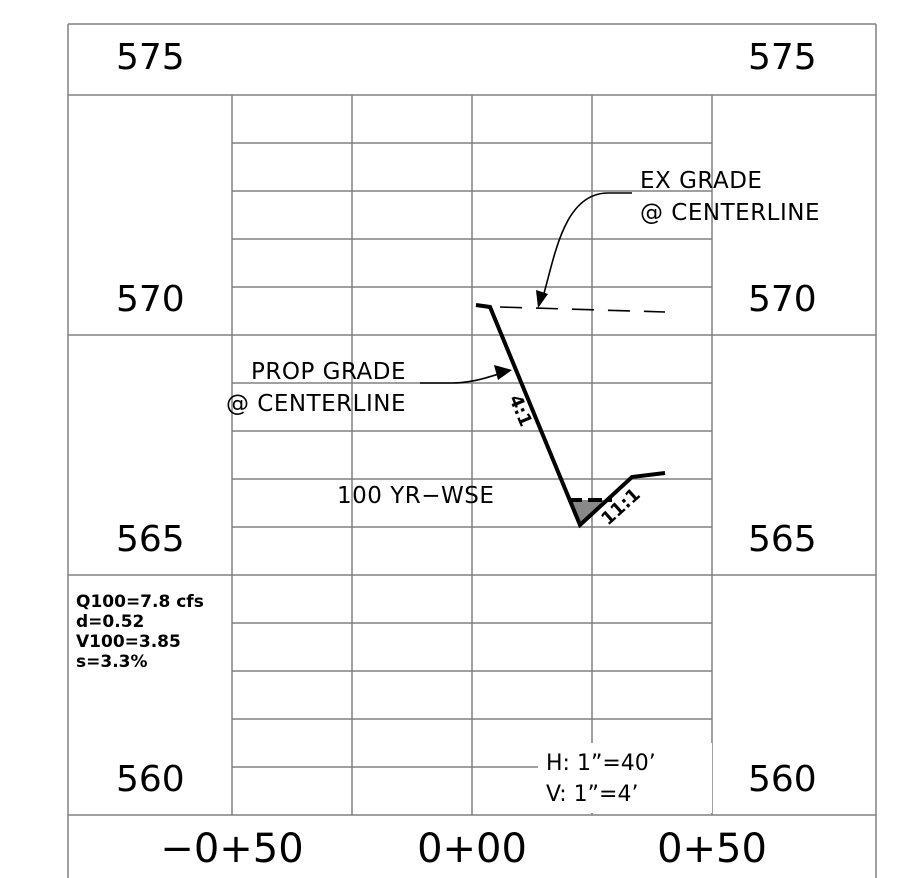 The image size is (900, 878). What do you see at coordinates (110, 622) in the screenshot?
I see `flow-depth: d=0.52` at bounding box center [110, 622].